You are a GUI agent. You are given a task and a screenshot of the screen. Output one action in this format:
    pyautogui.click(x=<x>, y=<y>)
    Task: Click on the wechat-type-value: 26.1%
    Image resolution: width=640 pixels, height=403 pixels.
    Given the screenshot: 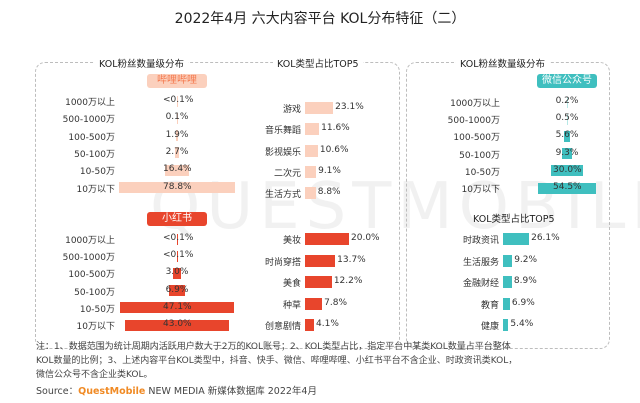 What is the action you would take?
    pyautogui.click(x=545, y=238)
    